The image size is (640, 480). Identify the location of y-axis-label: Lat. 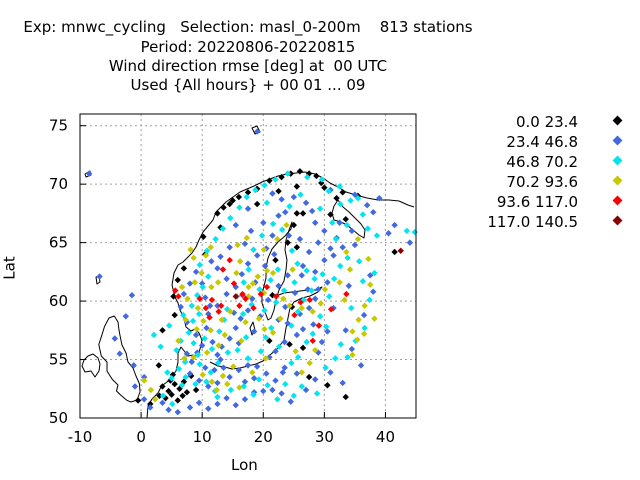
(9, 268).